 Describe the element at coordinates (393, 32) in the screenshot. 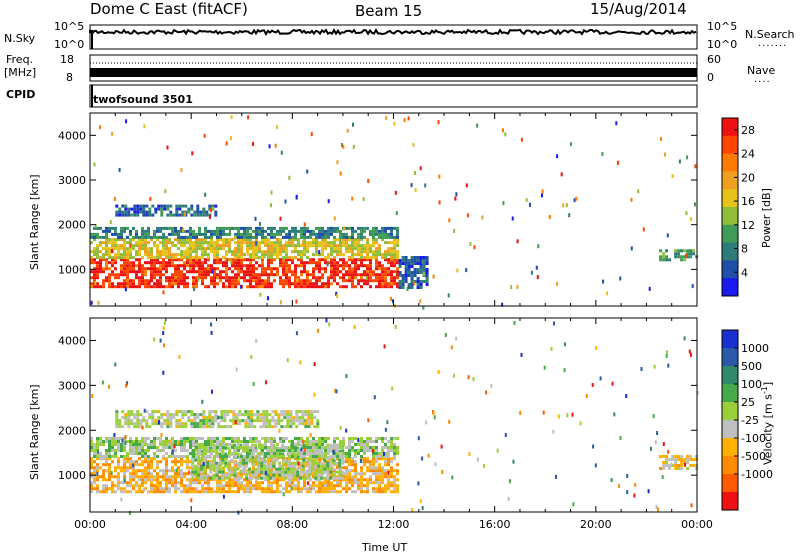

I see `nsky-trace` at that location.